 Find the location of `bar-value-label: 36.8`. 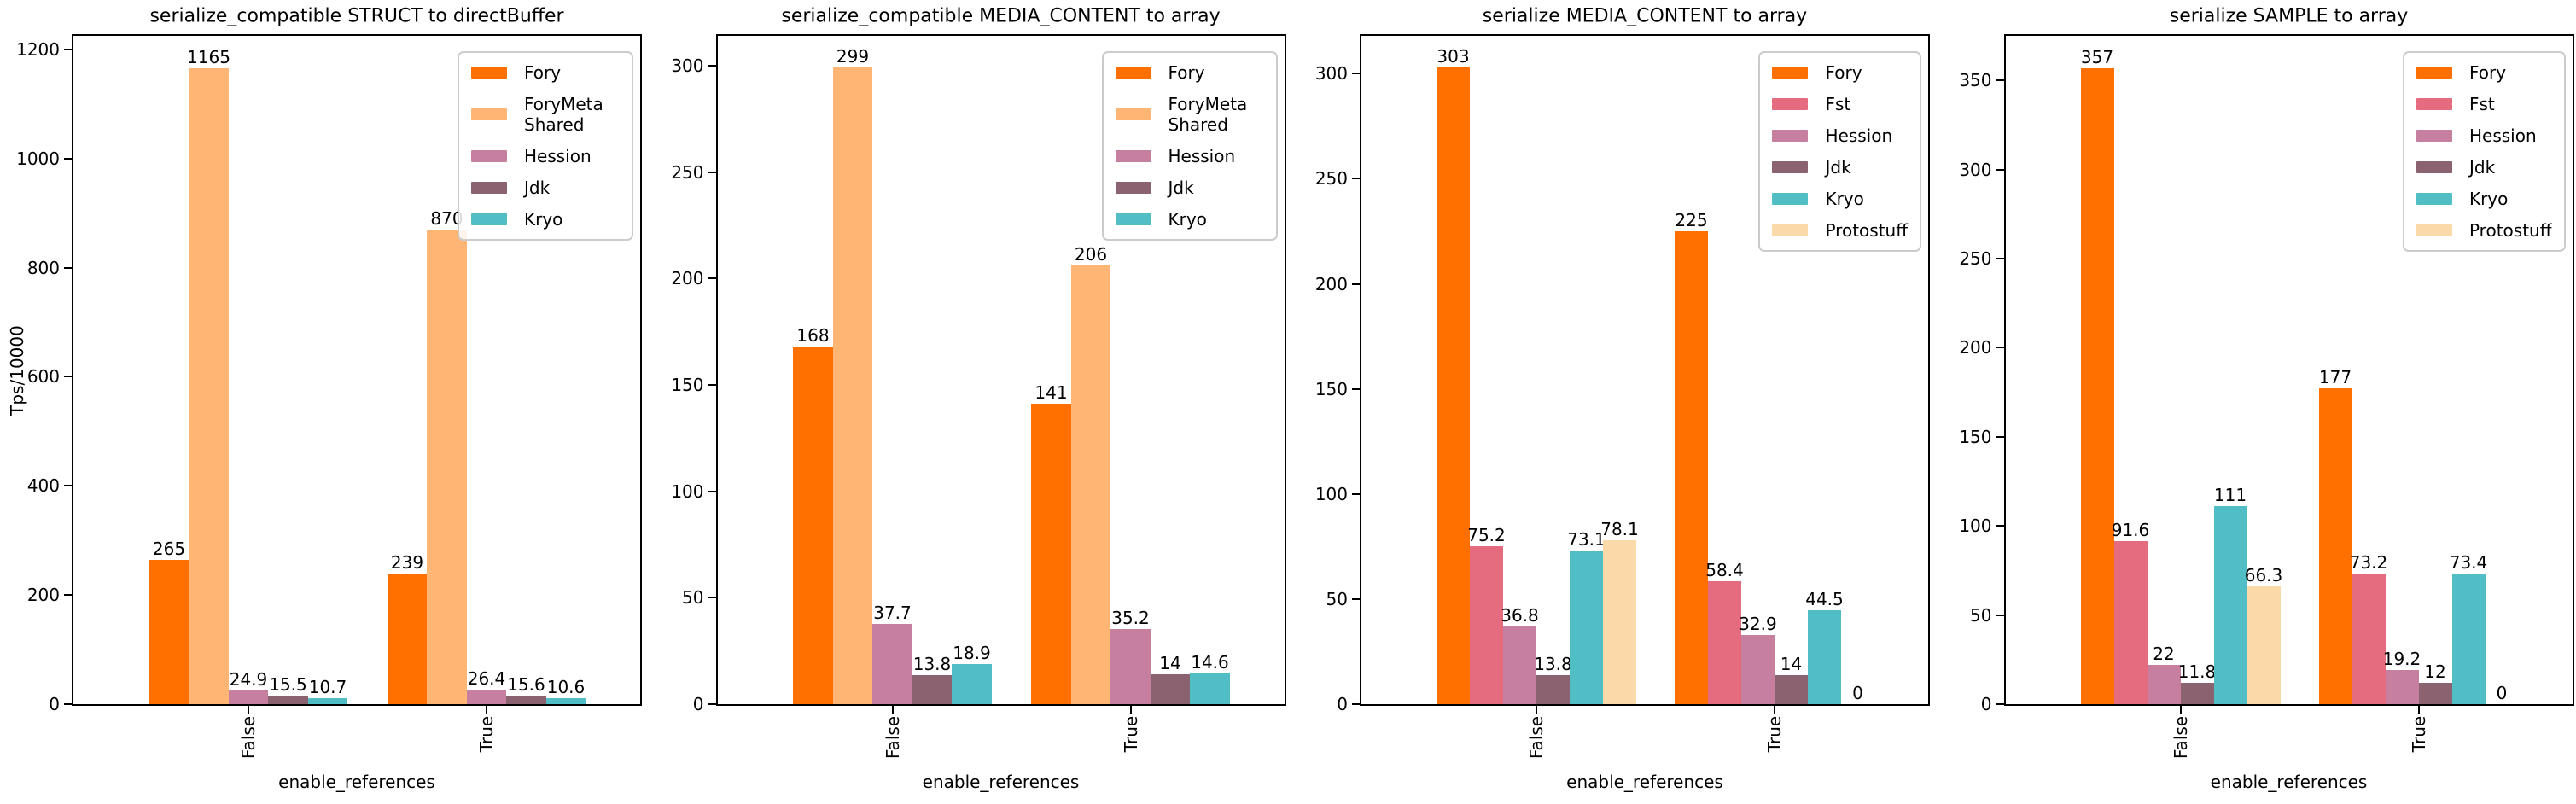

bar-value-label: 36.8 is located at coordinates (1520, 615).